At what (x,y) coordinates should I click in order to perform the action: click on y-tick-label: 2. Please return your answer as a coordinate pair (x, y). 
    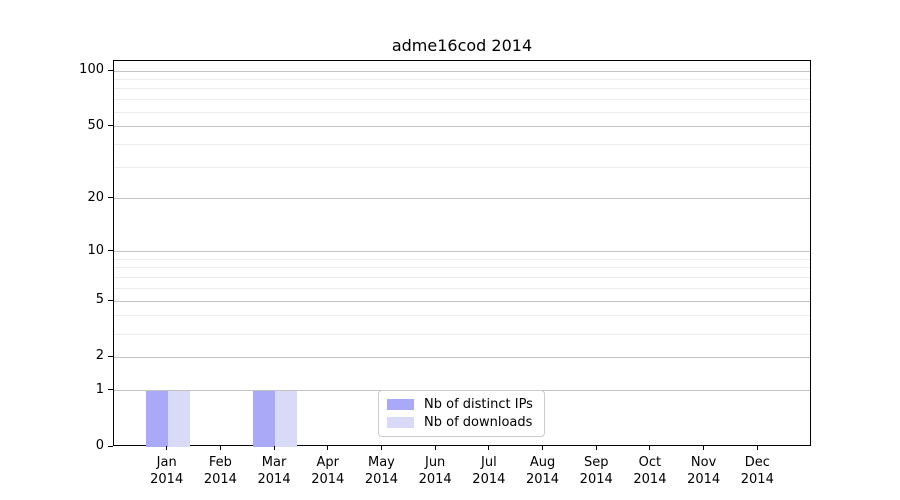
    Looking at the image, I should click on (99, 356).